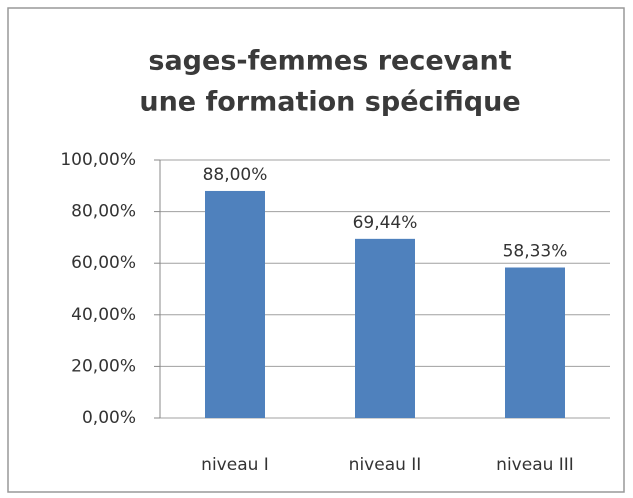 This screenshot has height=498, width=633. Describe the element at coordinates (329, 61) in the screenshot. I see `chart-title: sages-femmes recevant` at that location.